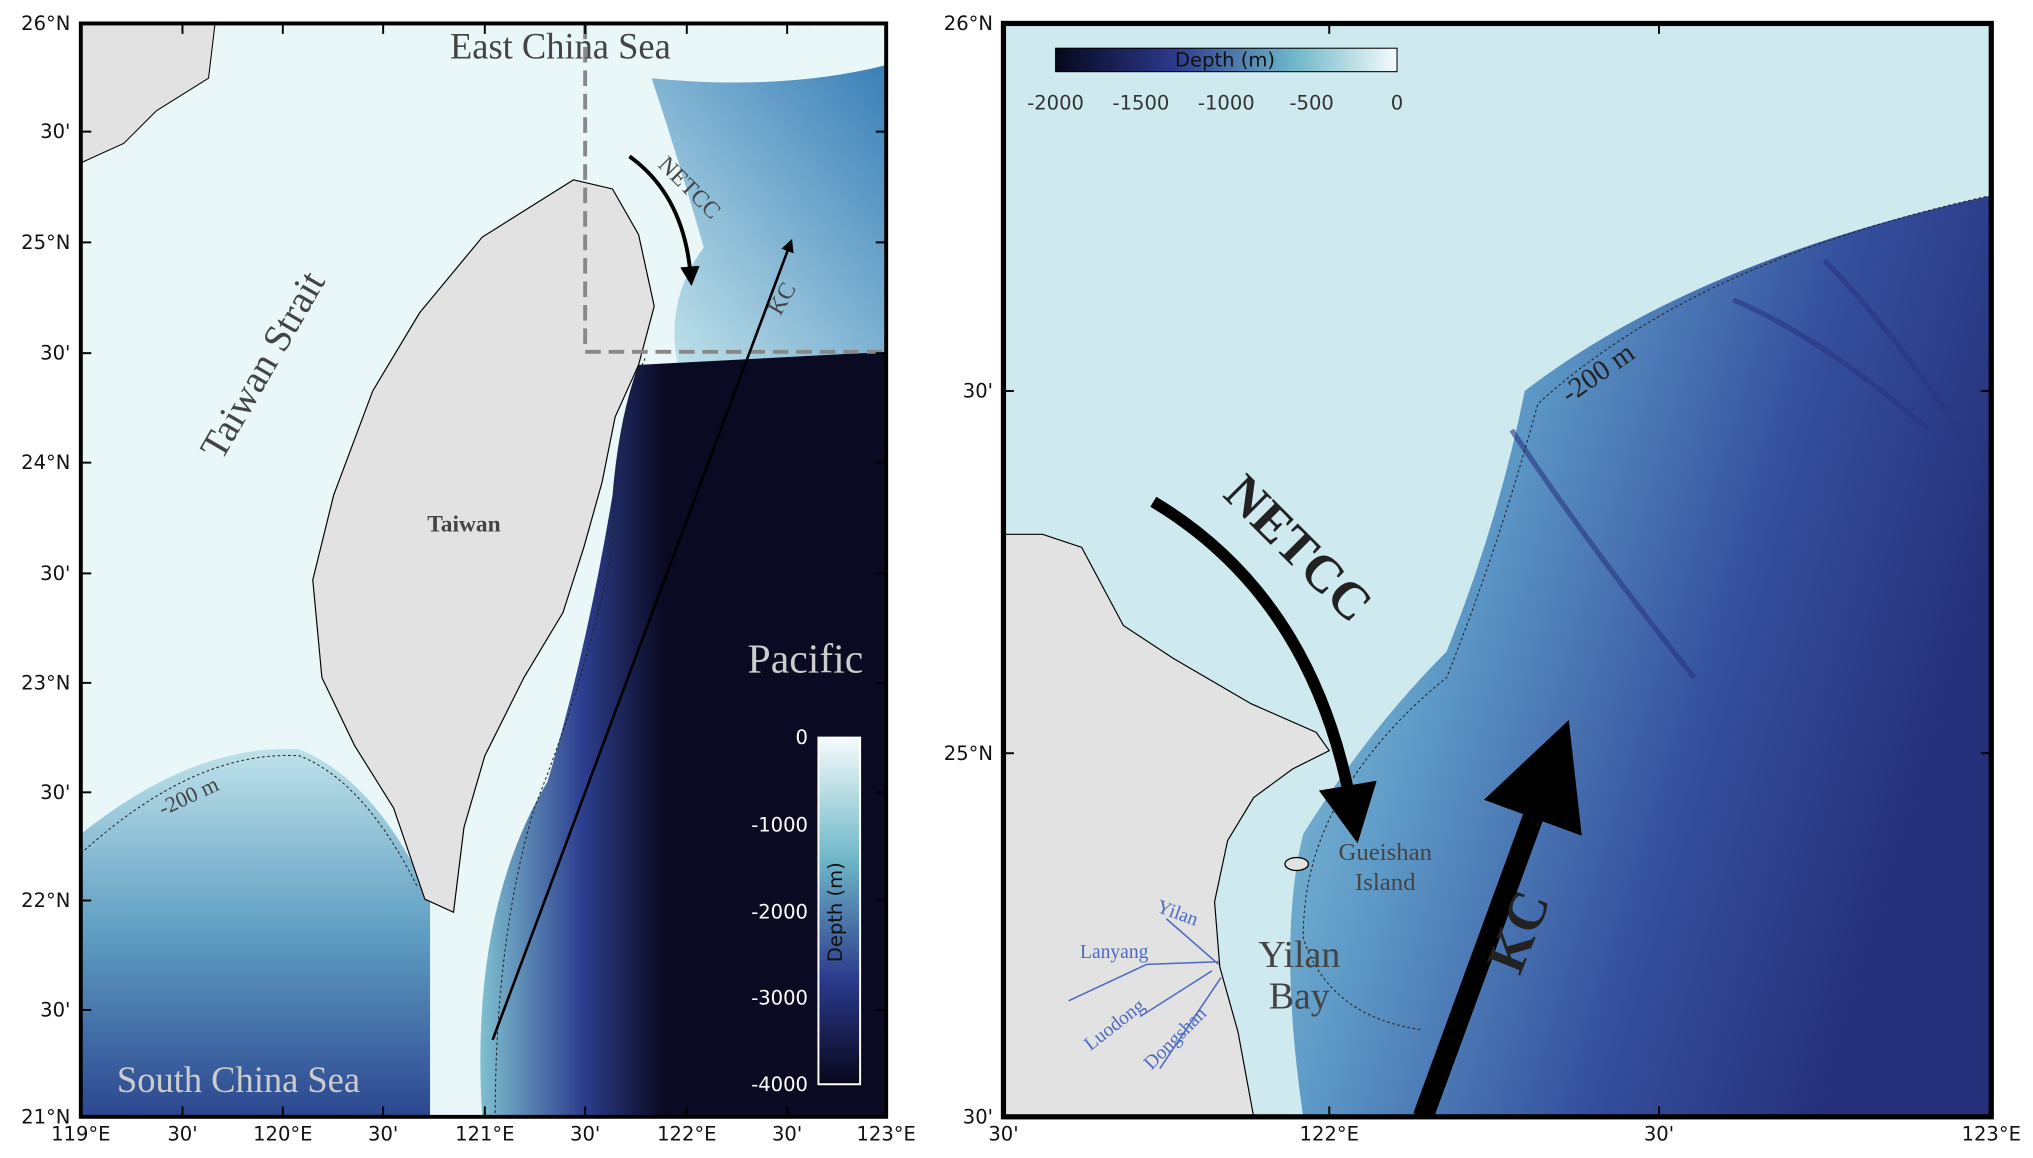  What do you see at coordinates (1145, 994) in the screenshot?
I see `rivers` at bounding box center [1145, 994].